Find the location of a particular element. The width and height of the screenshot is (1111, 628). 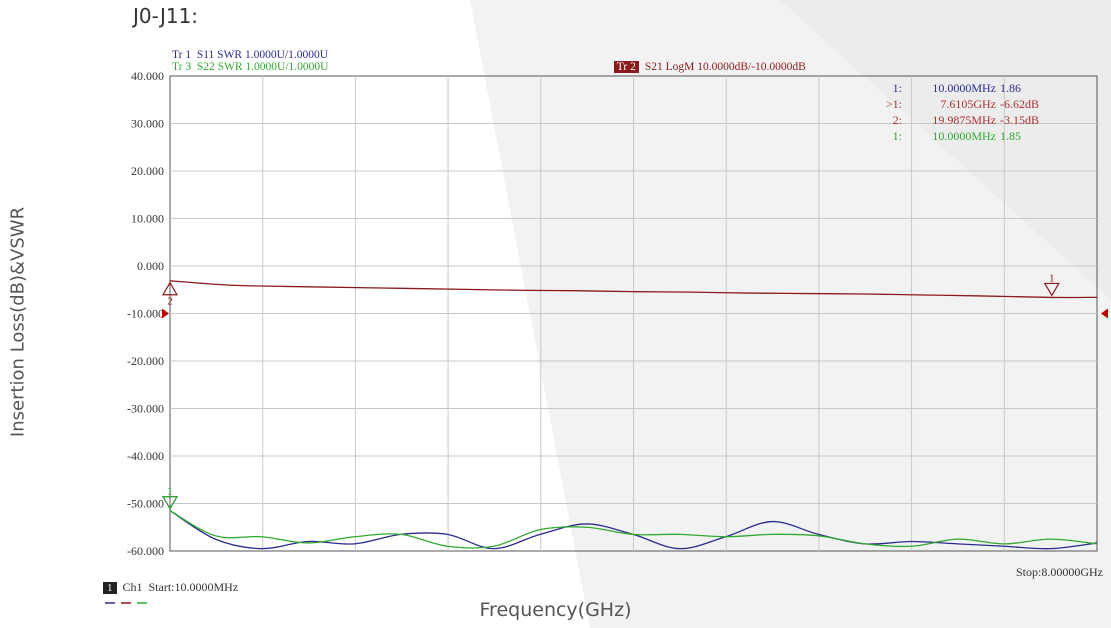

marker-row: 1: 10.0000MHz 1.86 is located at coordinates (965, 88).